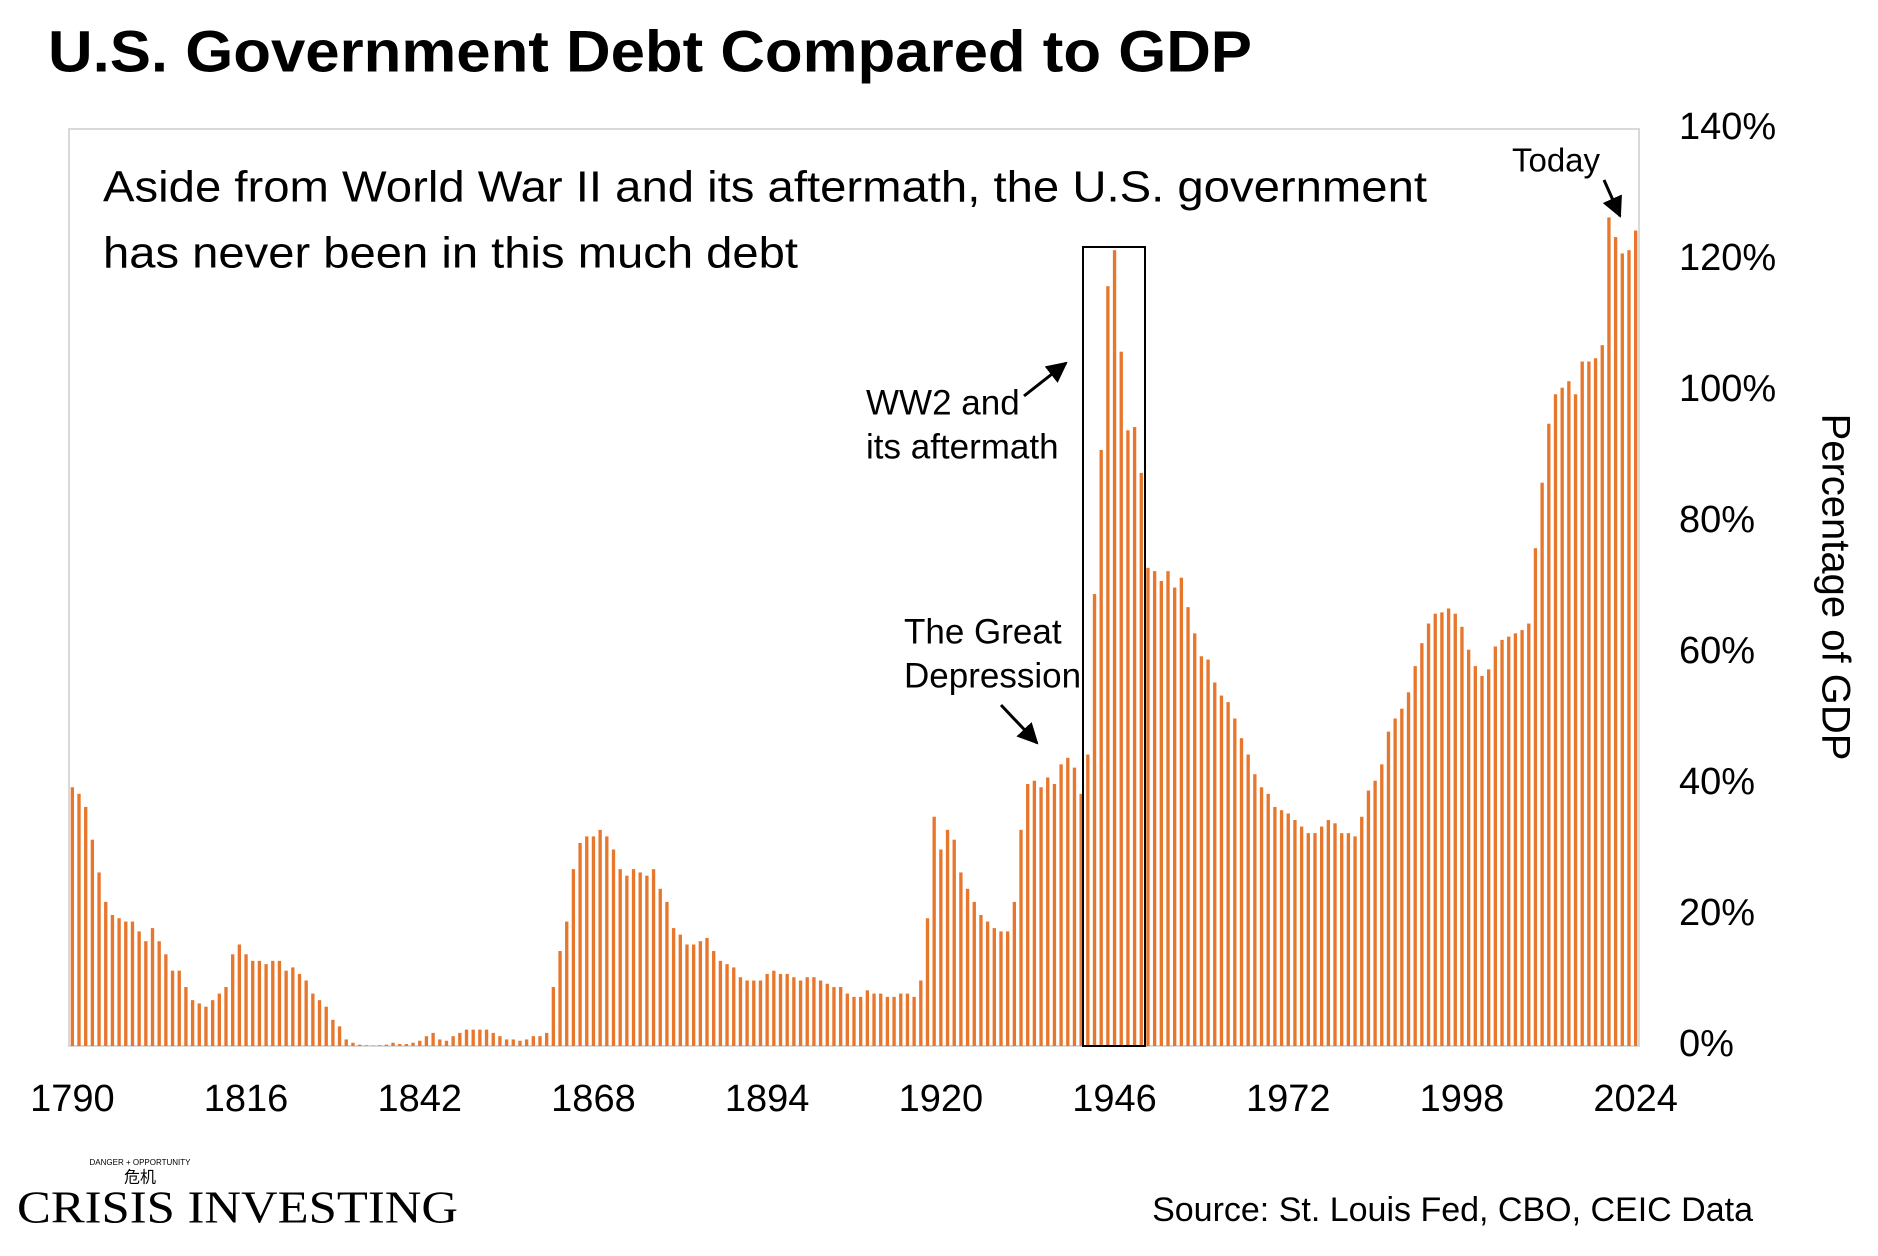  What do you see at coordinates (1717, 651) in the screenshot?
I see `y-tick-label: 60%` at bounding box center [1717, 651].